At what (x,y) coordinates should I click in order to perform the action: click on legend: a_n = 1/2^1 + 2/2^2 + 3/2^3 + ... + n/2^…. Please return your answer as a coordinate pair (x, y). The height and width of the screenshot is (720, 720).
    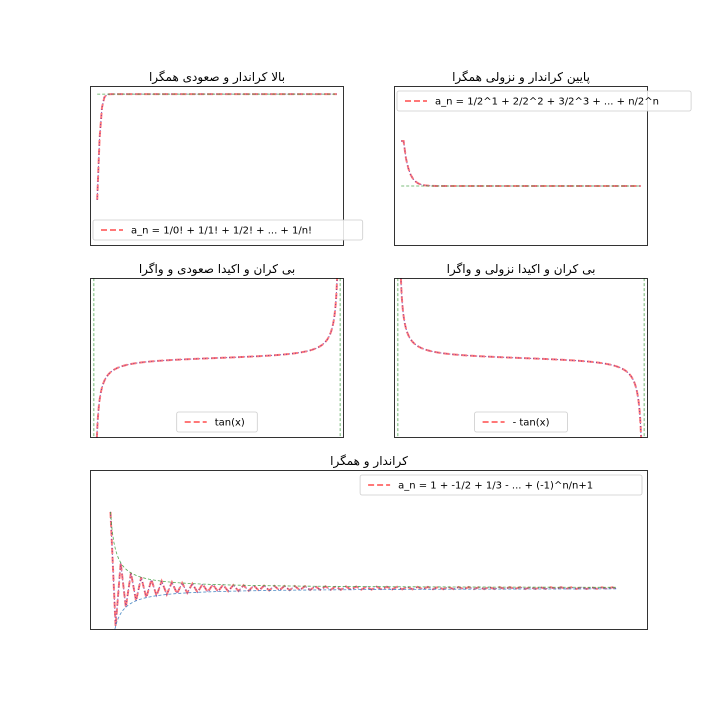
    Looking at the image, I should click on (544, 101).